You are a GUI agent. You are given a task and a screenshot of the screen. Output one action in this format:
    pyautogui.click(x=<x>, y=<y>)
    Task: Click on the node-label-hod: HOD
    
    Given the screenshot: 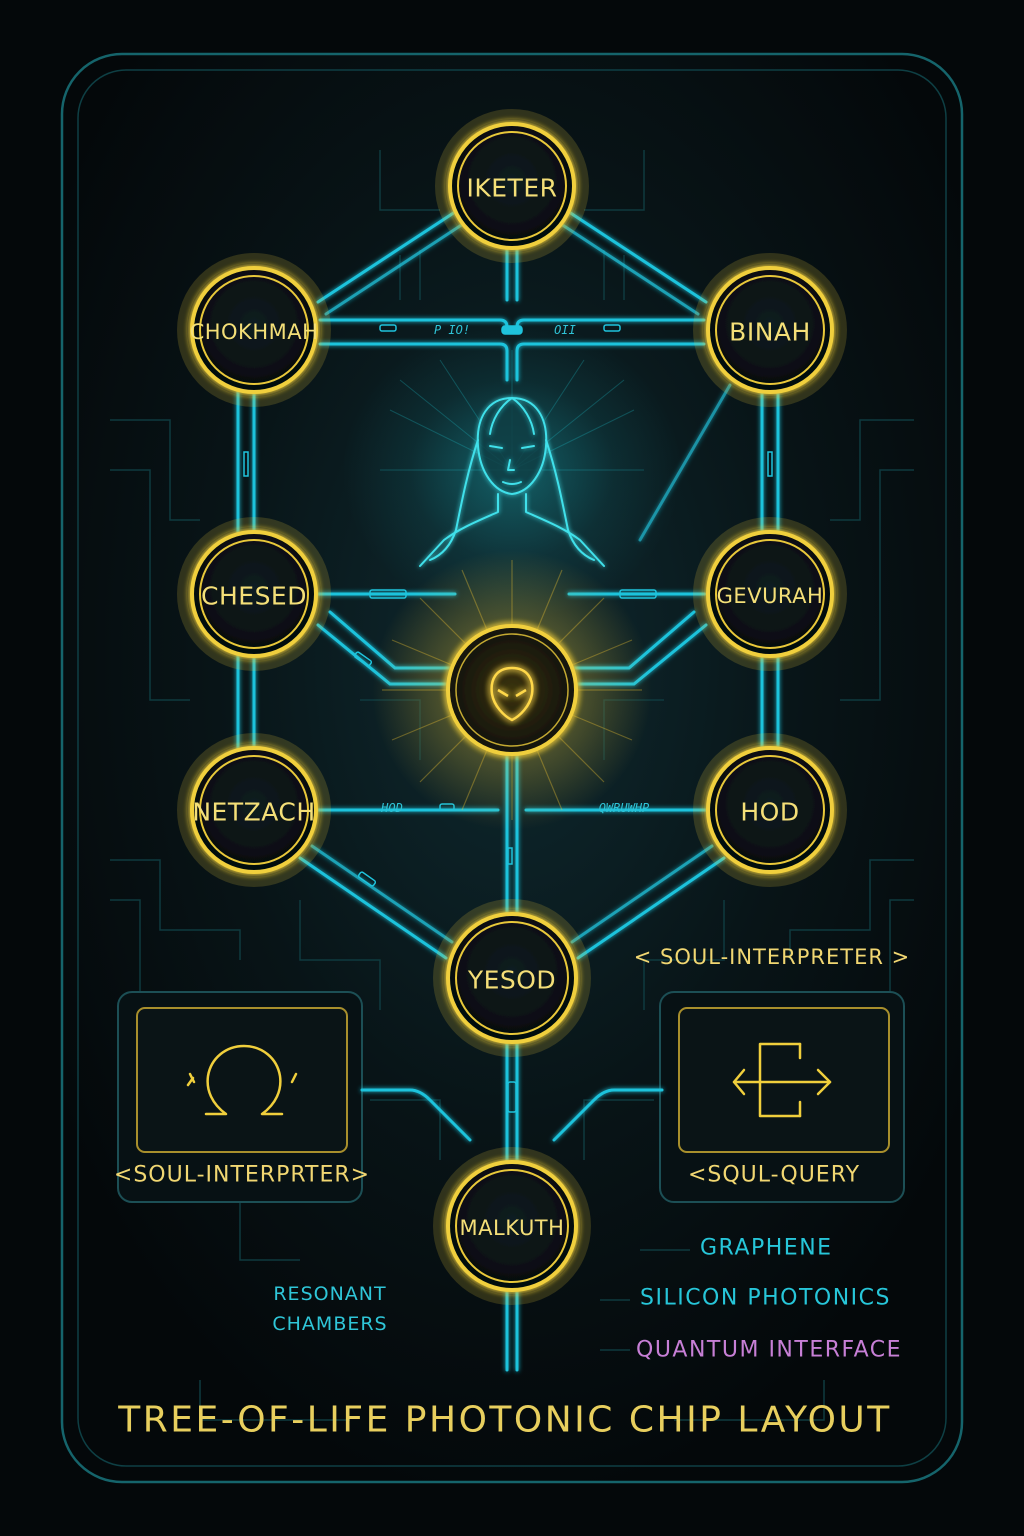 What is the action you would take?
    pyautogui.click(x=769, y=812)
    